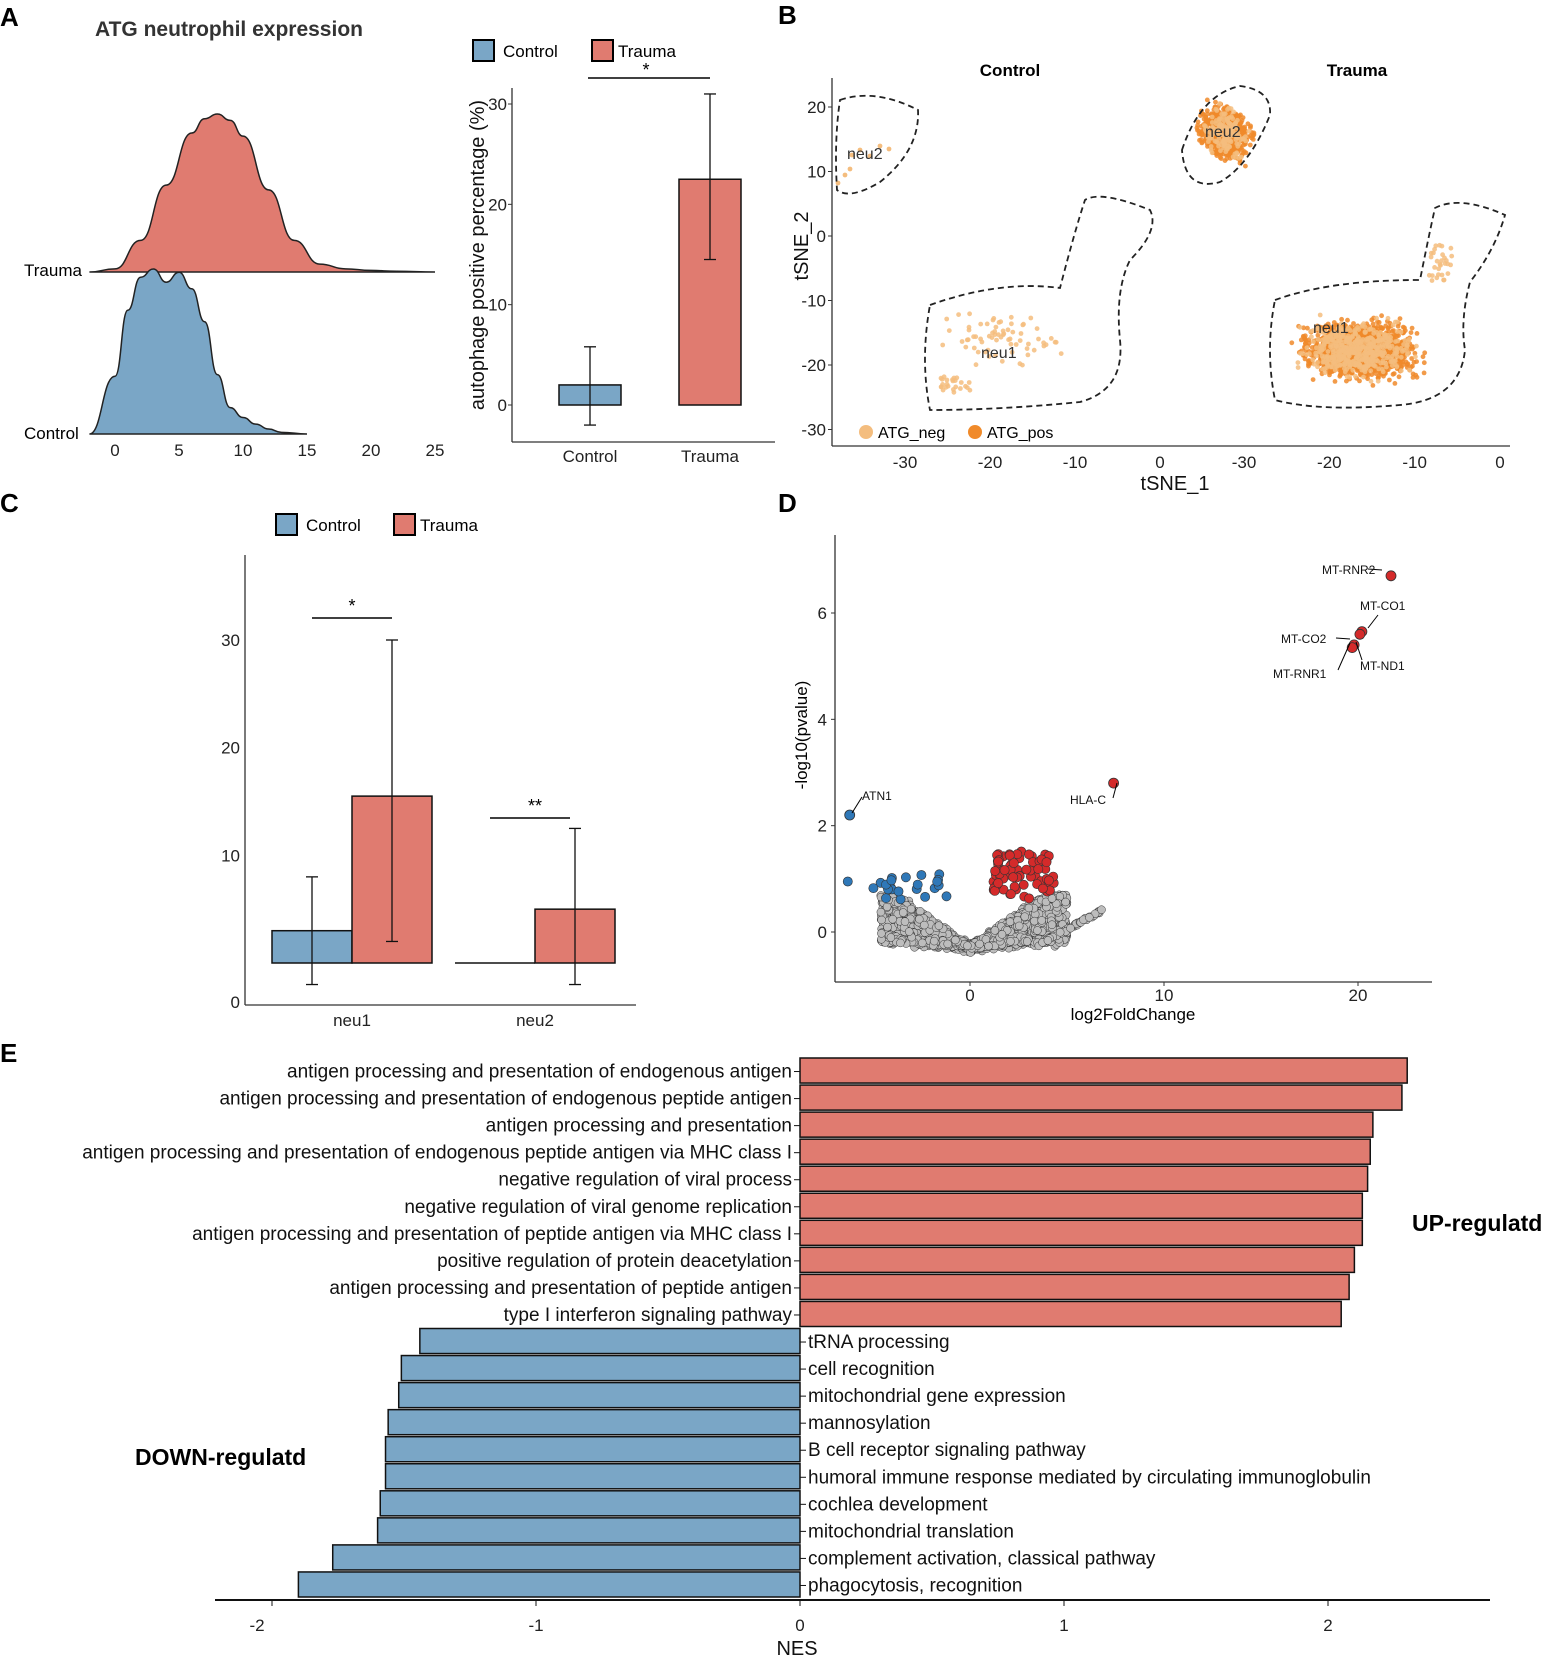  Describe the element at coordinates (371, 450) in the screenshot. I see `density-x-tick: 20` at that location.